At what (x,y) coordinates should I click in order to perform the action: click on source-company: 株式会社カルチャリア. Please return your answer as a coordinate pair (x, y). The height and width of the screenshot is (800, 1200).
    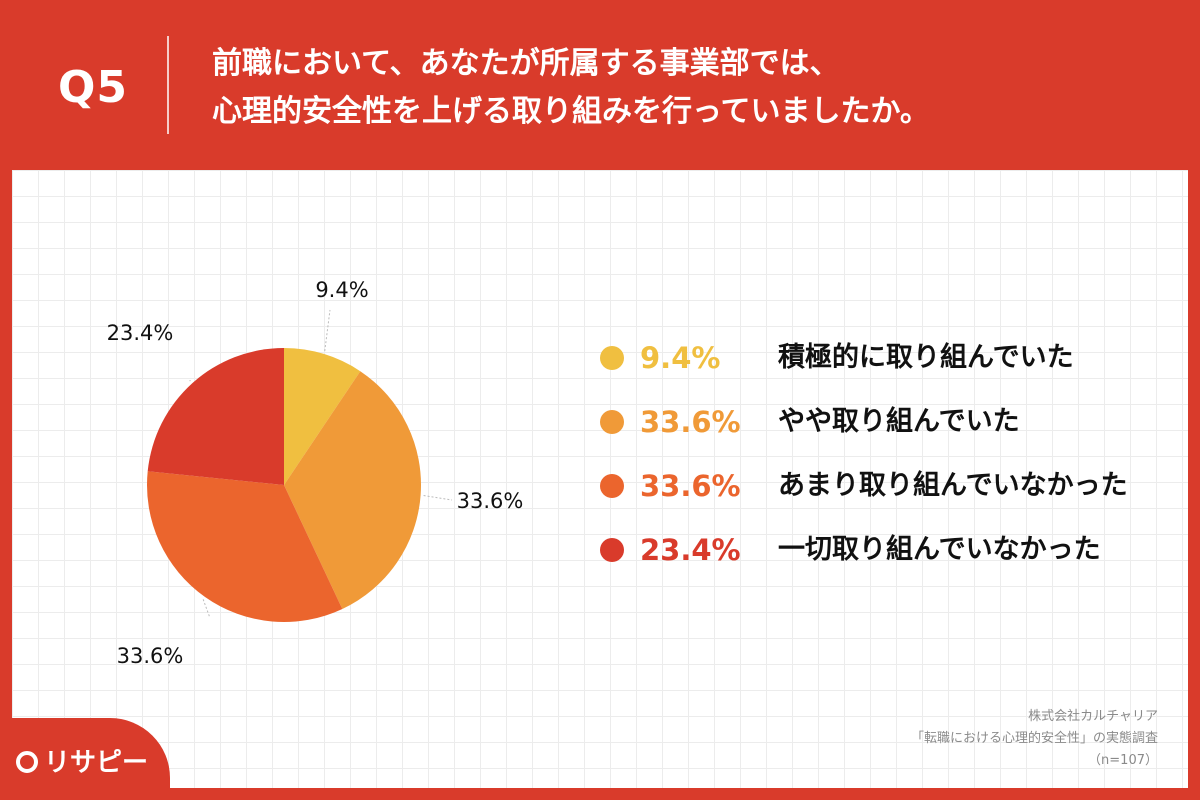
    Looking at the image, I should click on (1093, 716).